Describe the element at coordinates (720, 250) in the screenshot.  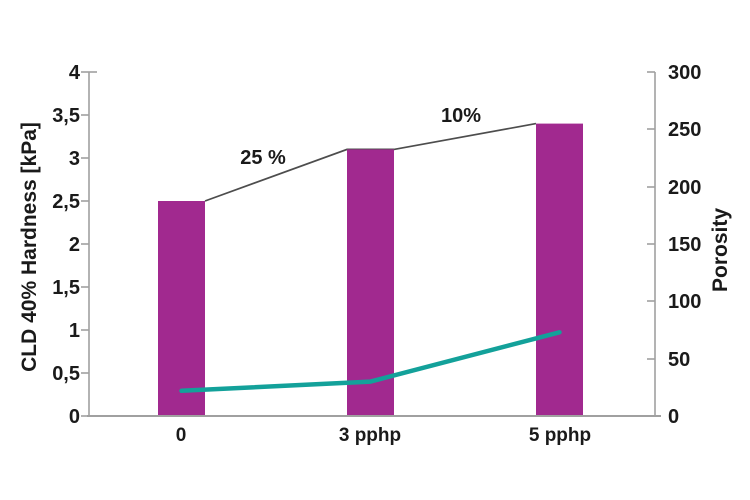
I see `right-axis-title: Porosity` at that location.